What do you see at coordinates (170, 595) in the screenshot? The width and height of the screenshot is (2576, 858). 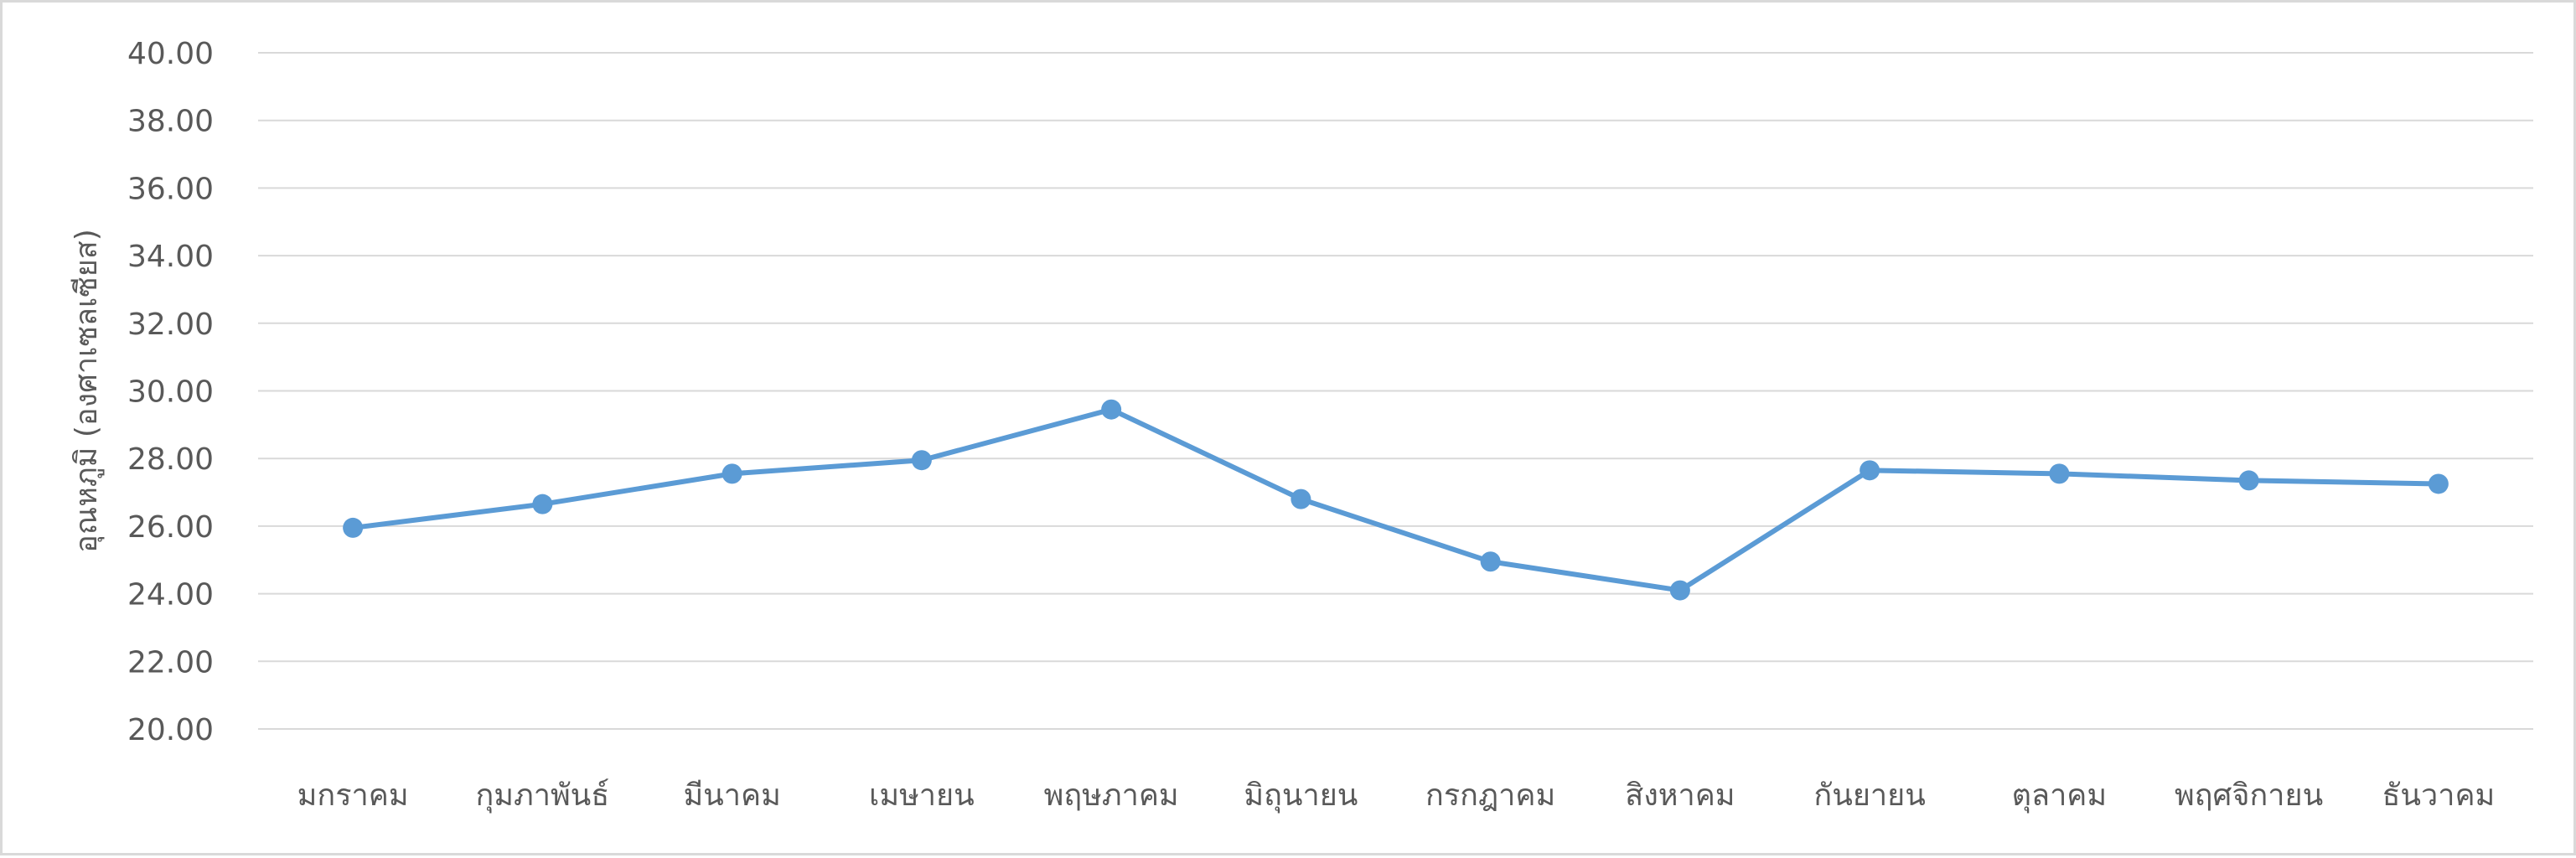 I see `y-tick-label: 24.00` at bounding box center [170, 595].